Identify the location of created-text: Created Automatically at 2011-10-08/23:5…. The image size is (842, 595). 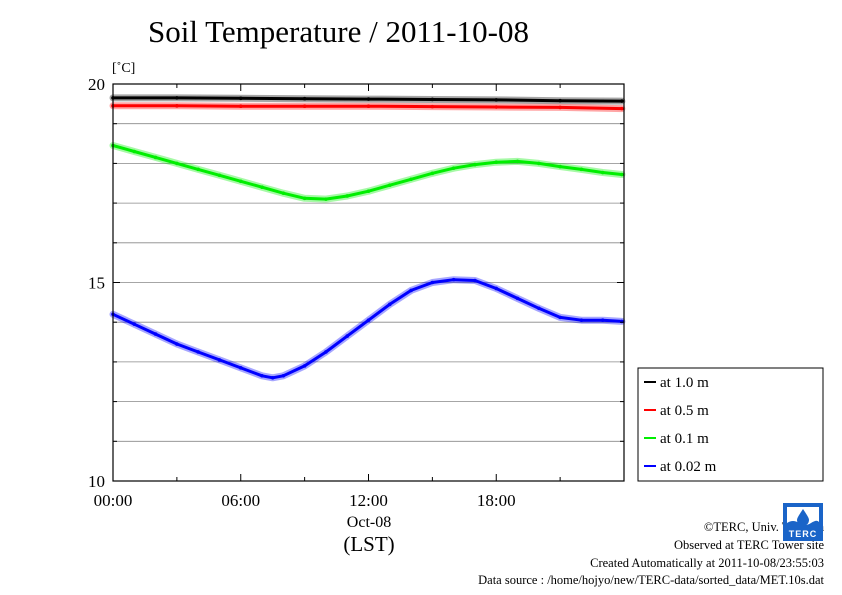
(707, 563).